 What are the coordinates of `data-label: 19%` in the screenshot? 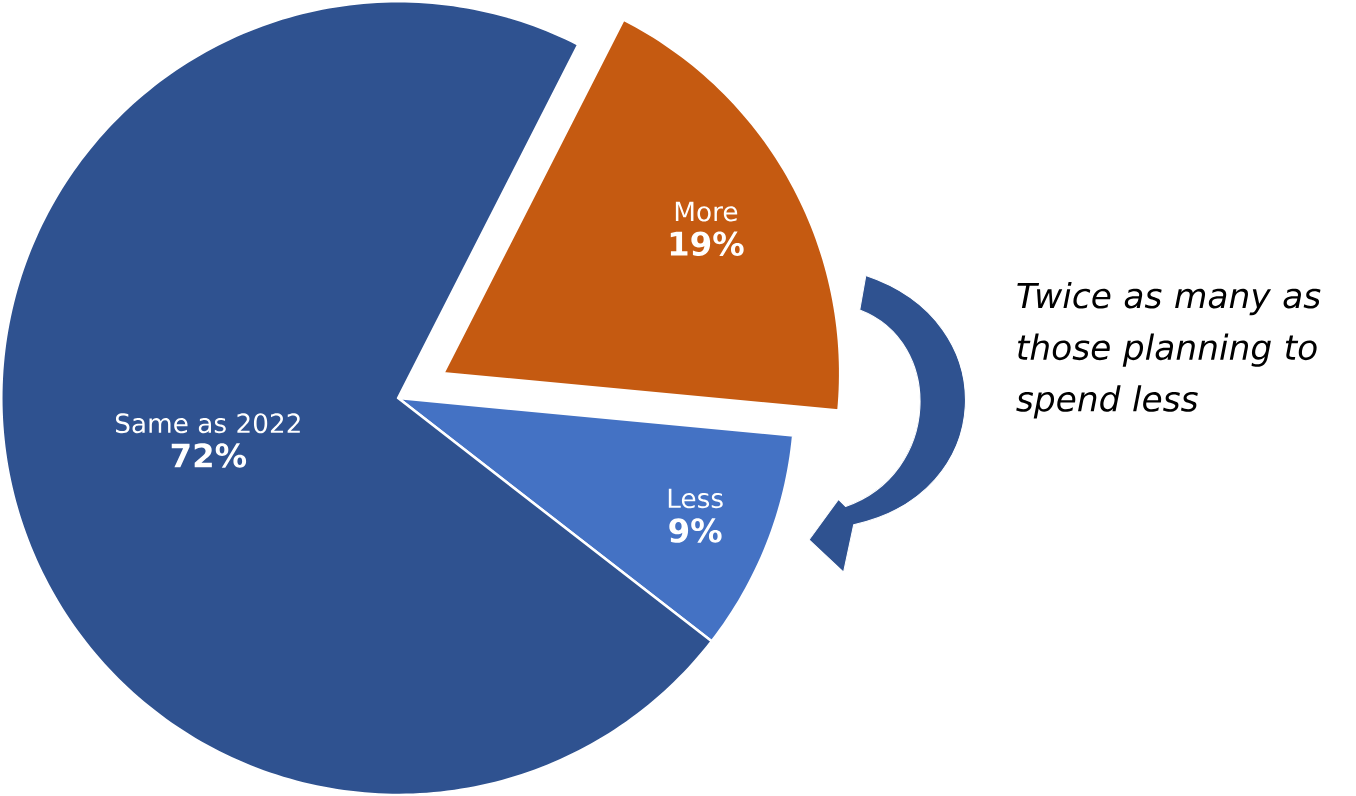 It's located at (707, 243).